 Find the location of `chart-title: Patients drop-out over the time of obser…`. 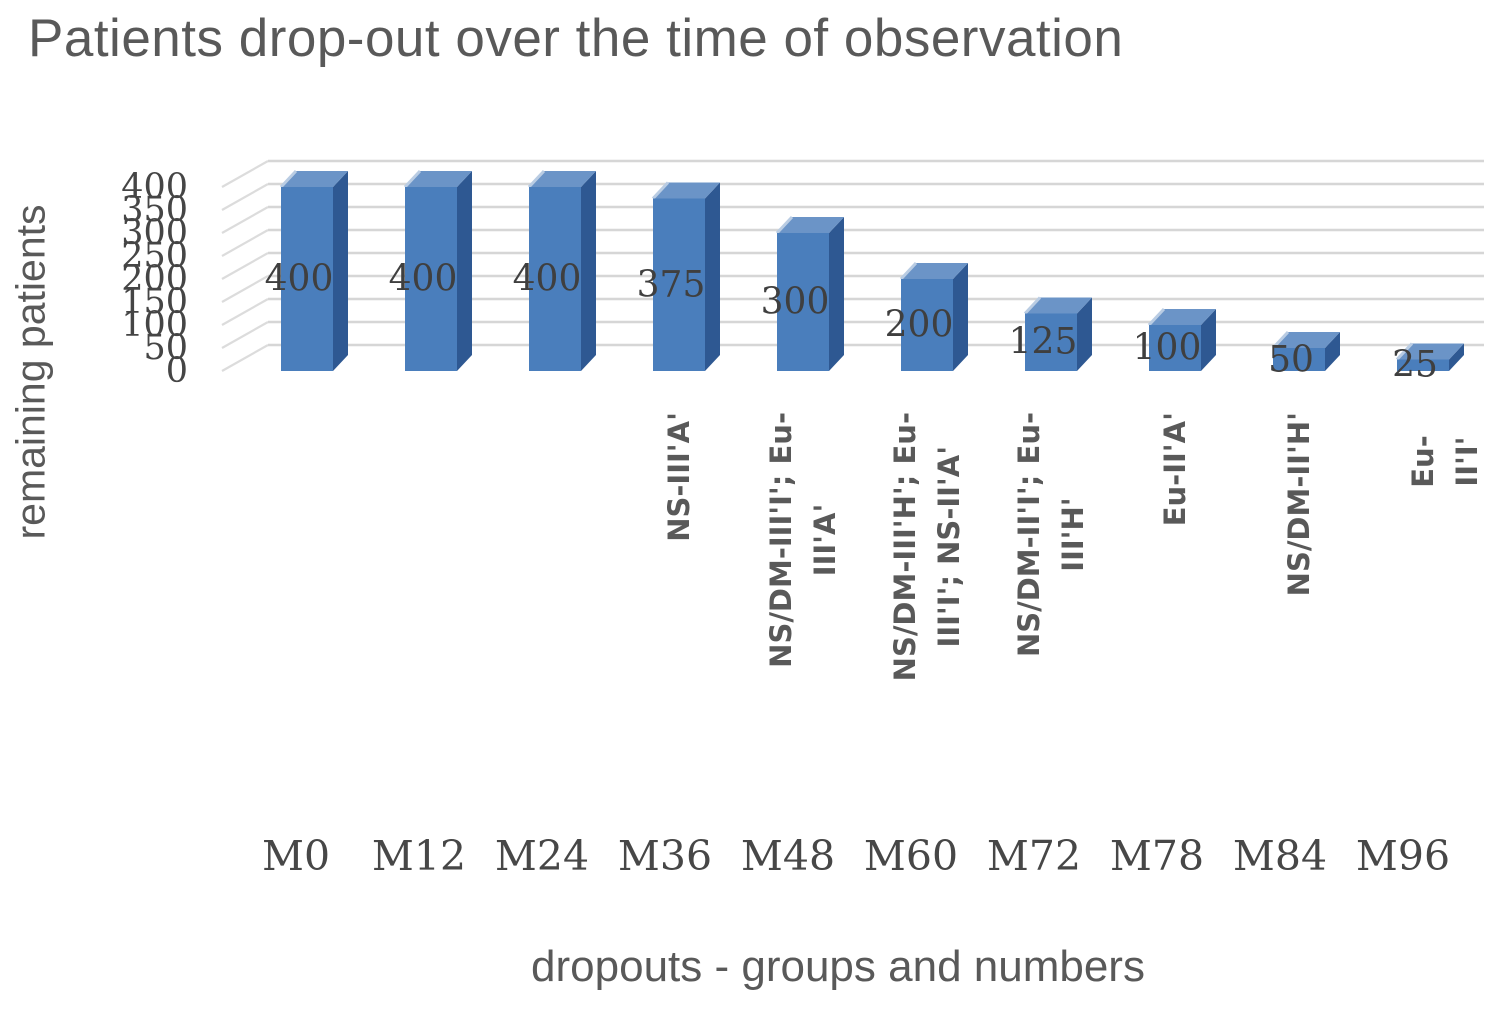

chart-title: Patients drop-out over the time of obser… is located at coordinates (576, 38).